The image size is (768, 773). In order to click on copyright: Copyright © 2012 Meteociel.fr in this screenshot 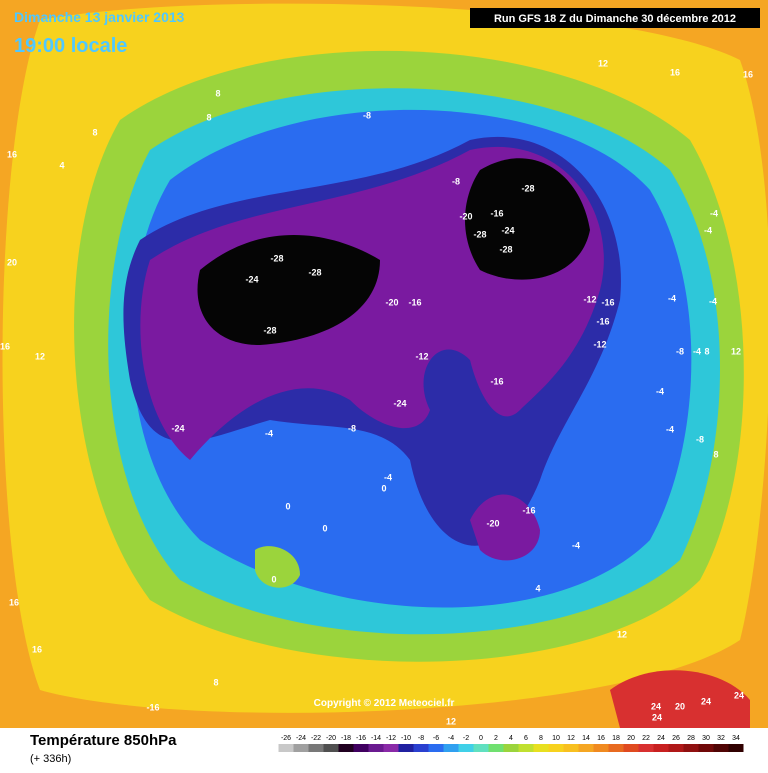, I will do `click(384, 703)`.